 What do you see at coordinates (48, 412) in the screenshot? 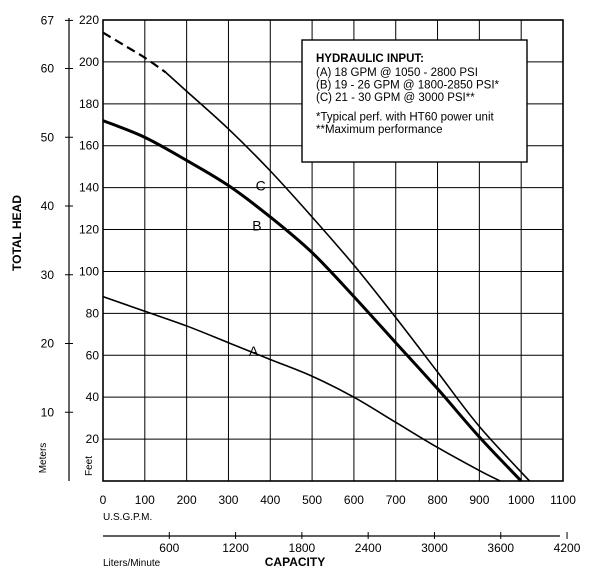
I see `secondary-y-tick-label: 10` at bounding box center [48, 412].